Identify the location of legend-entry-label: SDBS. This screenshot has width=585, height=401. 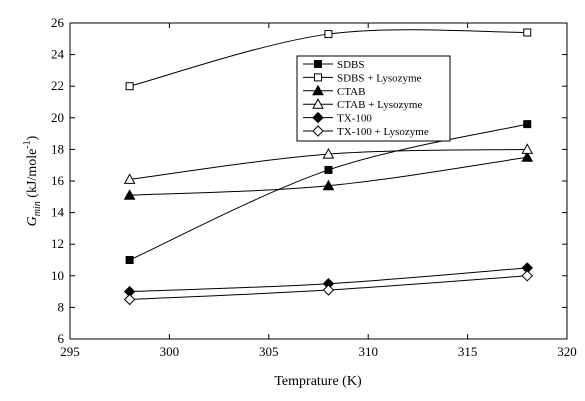
(351, 65).